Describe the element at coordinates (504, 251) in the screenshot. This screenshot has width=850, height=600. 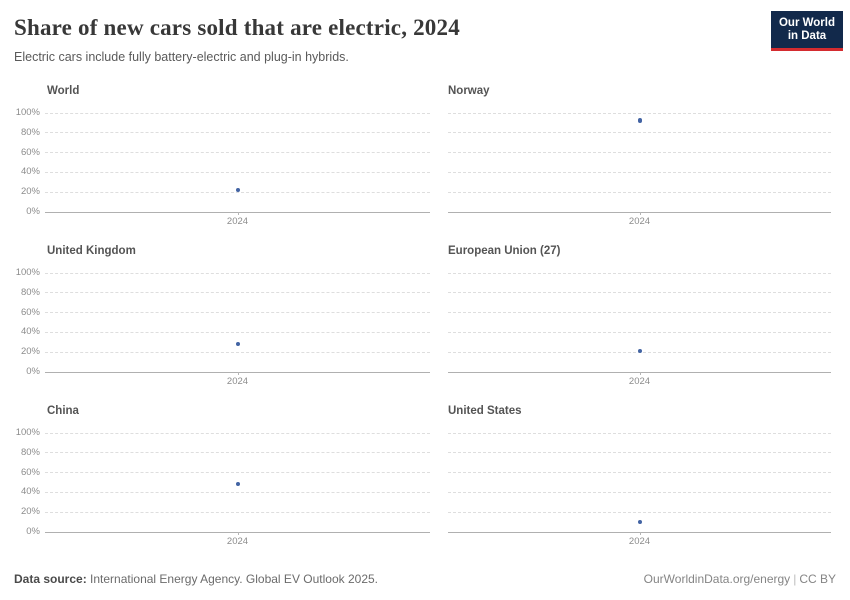
I see `facet-title: European Union (27)` at that location.